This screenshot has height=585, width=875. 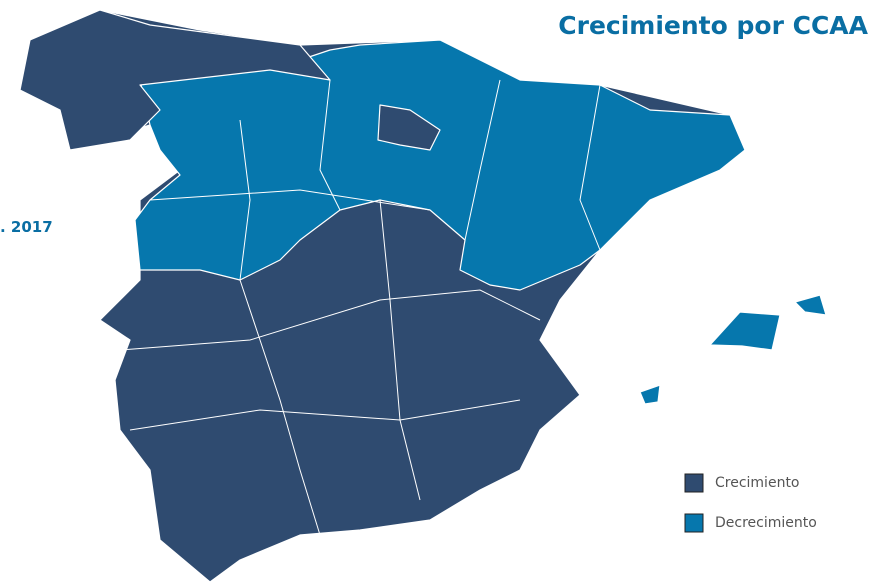 I want to click on legend: Crecimiento Decrecimiento, so click(x=750, y=503).